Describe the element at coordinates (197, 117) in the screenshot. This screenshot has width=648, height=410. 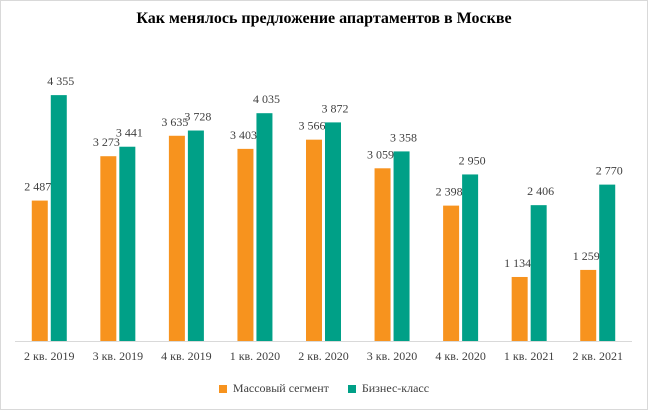
I see `data-label-business-2: 3 728` at that location.